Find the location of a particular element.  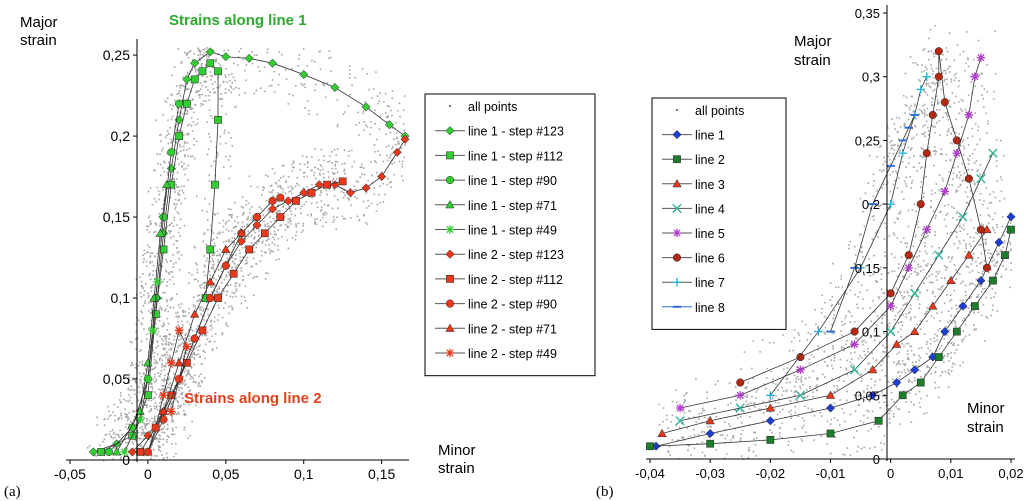

legend-swatch is located at coordinates (450, 353).